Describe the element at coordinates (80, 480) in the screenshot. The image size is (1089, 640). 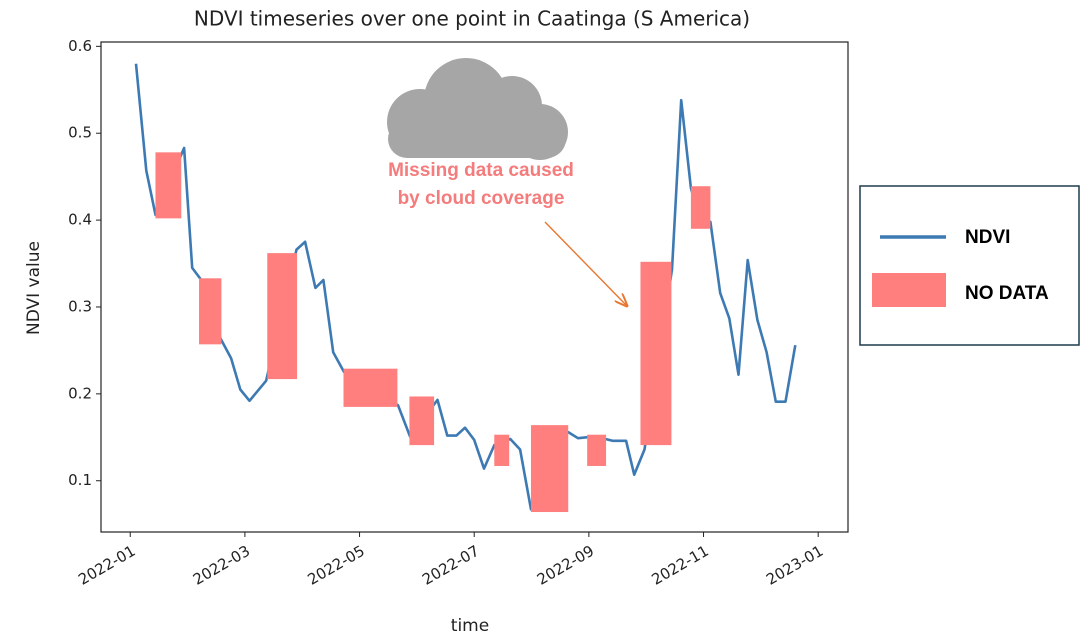
I see `y-tick-label: 0.1` at that location.